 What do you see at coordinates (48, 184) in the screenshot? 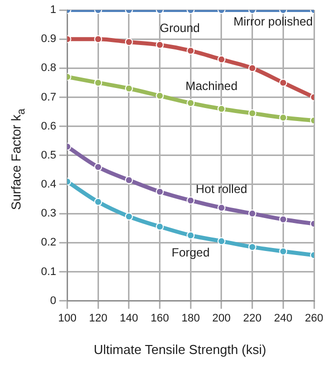
I see `y-tick-label: 0.4` at bounding box center [48, 184].